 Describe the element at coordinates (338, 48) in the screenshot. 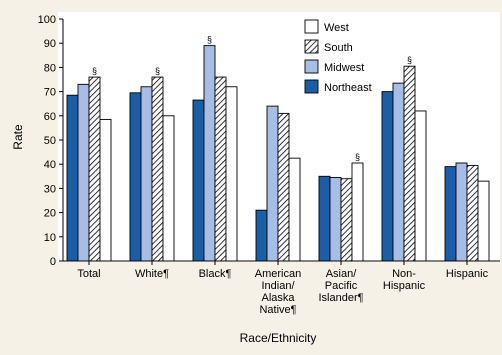

I see `legend-label-south: South` at that location.